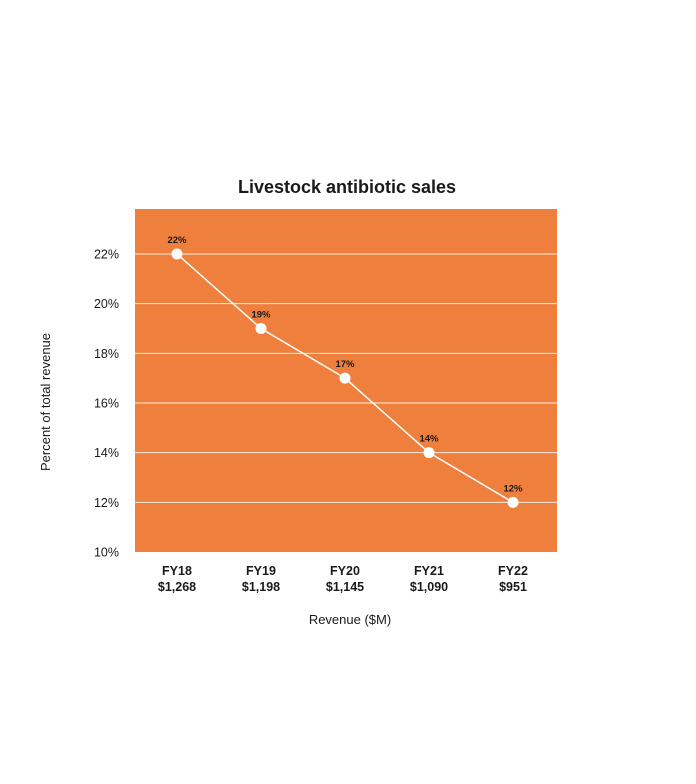 This screenshot has width=696, height=784. I want to click on data-label: 17%, so click(345, 364).